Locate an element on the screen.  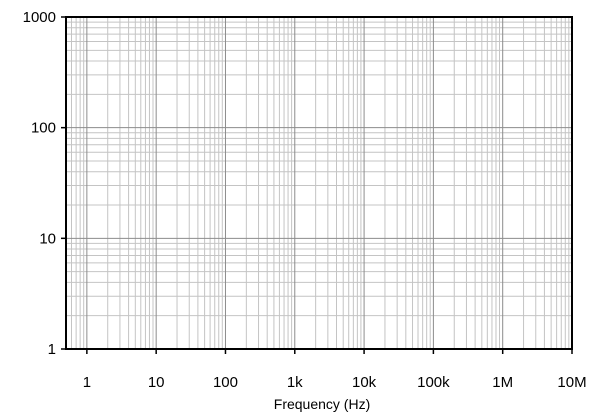
x-tick-label: 10 is located at coordinates (156, 382).